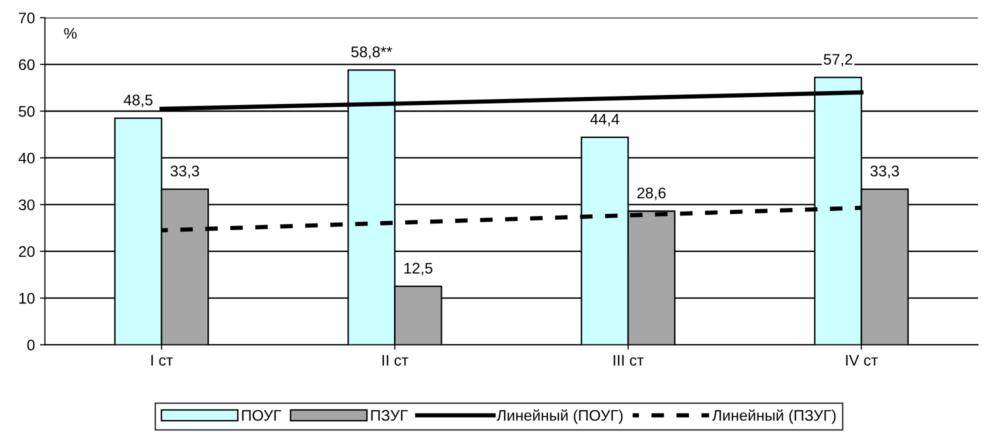 The width and height of the screenshot is (998, 442). Describe the element at coordinates (389, 415) in the screenshot. I see `legend-label: ПЗУГ` at that location.